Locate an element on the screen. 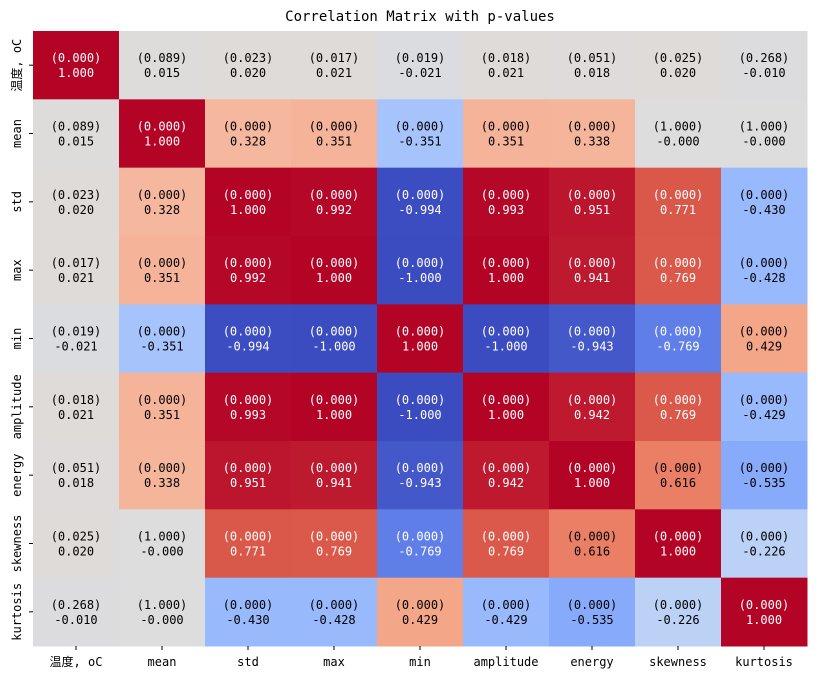 The width and height of the screenshot is (818, 679). cell-p-value-label: (0.017) is located at coordinates (76, 263).